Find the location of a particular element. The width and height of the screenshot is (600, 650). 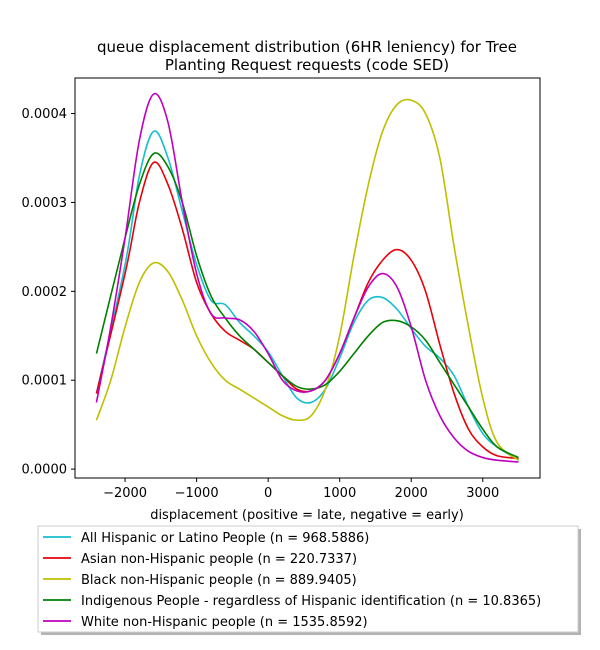

y-tick-label: 0.0000 is located at coordinates (45, 470).